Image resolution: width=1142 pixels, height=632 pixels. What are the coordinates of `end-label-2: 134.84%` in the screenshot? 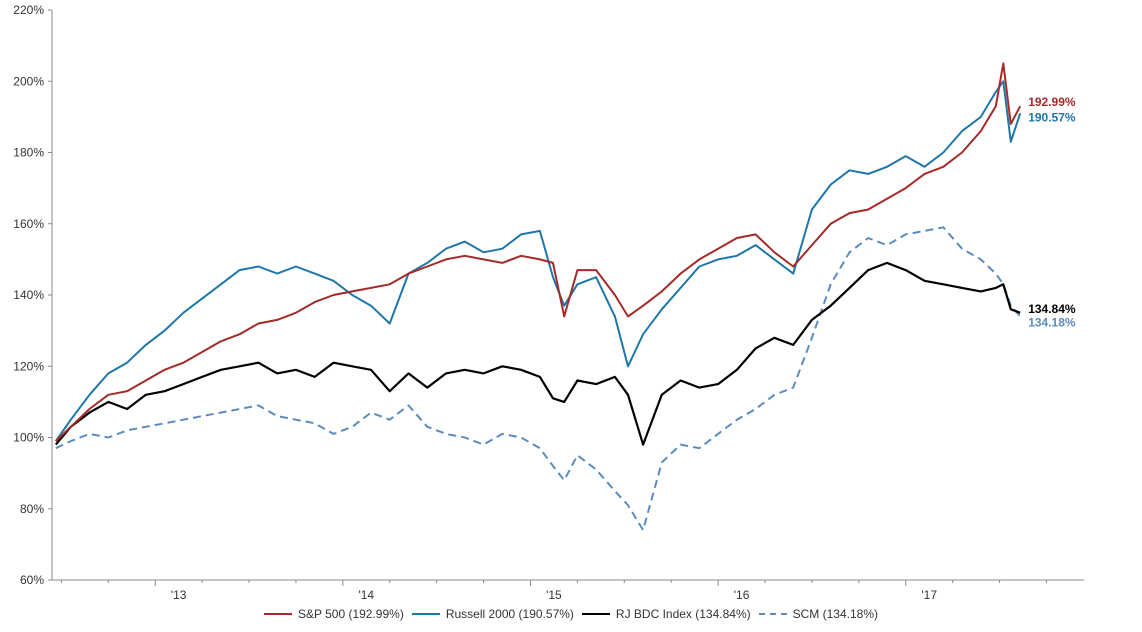 It's located at (1052, 309).